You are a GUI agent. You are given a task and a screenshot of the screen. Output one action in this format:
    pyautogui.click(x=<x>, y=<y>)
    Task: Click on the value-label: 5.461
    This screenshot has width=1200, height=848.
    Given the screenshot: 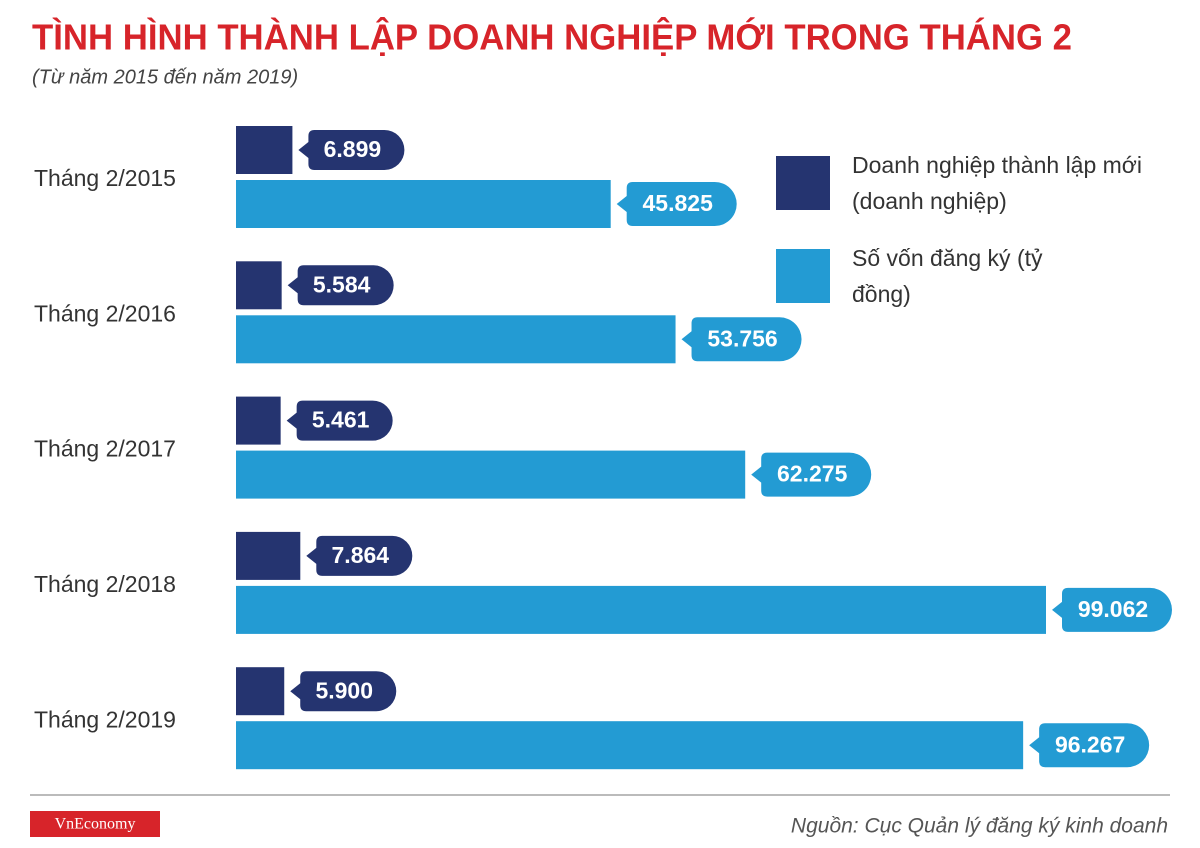 What is the action you would take?
    pyautogui.click(x=341, y=420)
    